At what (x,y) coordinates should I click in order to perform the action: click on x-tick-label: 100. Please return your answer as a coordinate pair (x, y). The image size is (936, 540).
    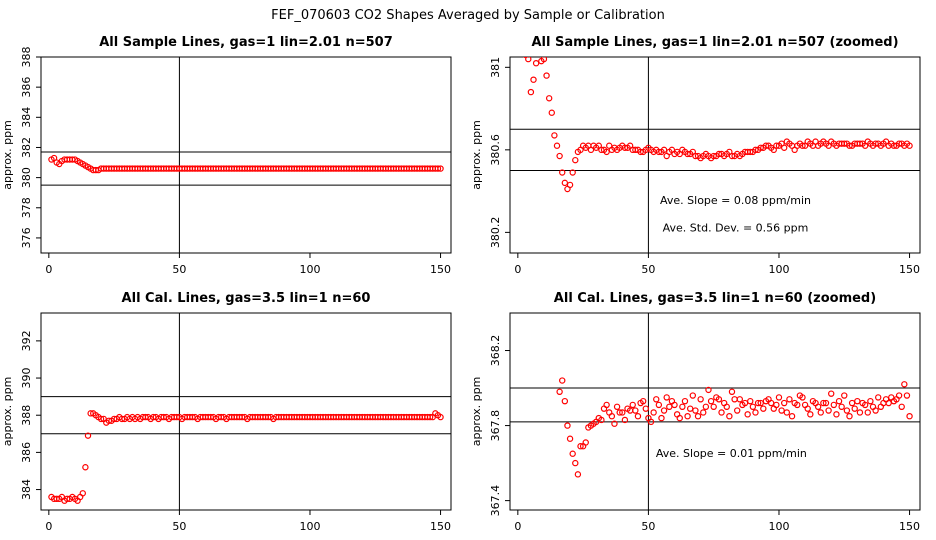
    Looking at the image, I should click on (309, 526).